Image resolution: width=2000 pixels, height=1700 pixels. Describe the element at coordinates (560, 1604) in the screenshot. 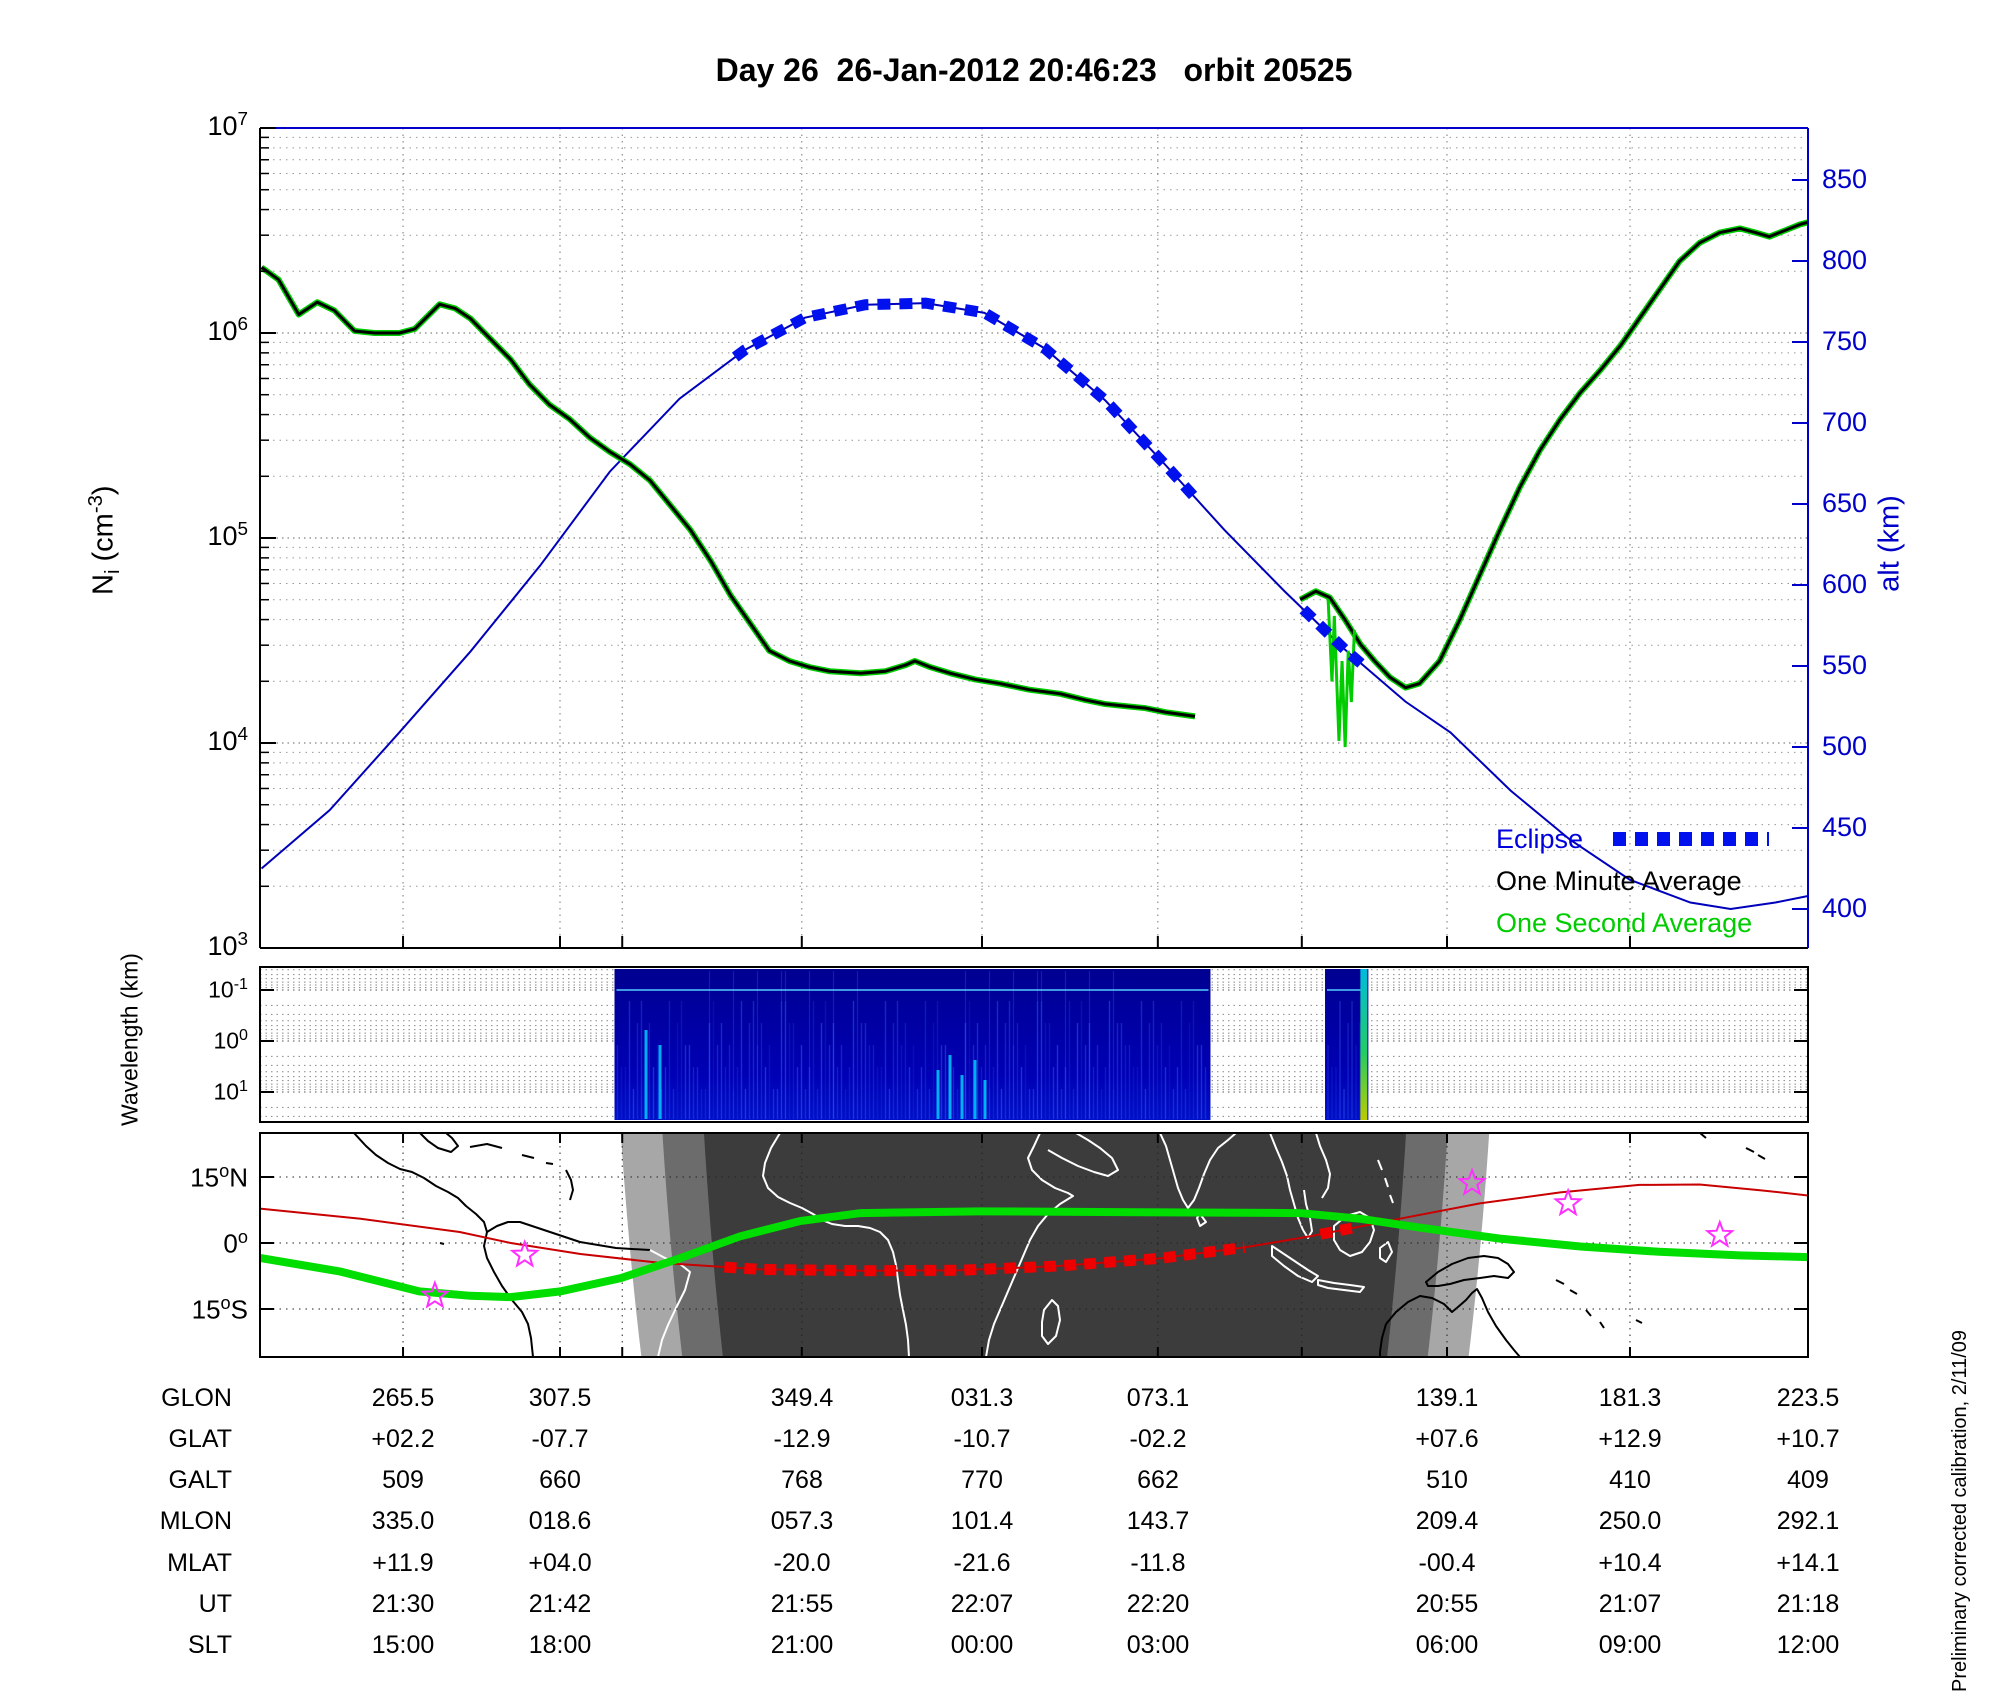

I see `table-cell: 21:42` at that location.